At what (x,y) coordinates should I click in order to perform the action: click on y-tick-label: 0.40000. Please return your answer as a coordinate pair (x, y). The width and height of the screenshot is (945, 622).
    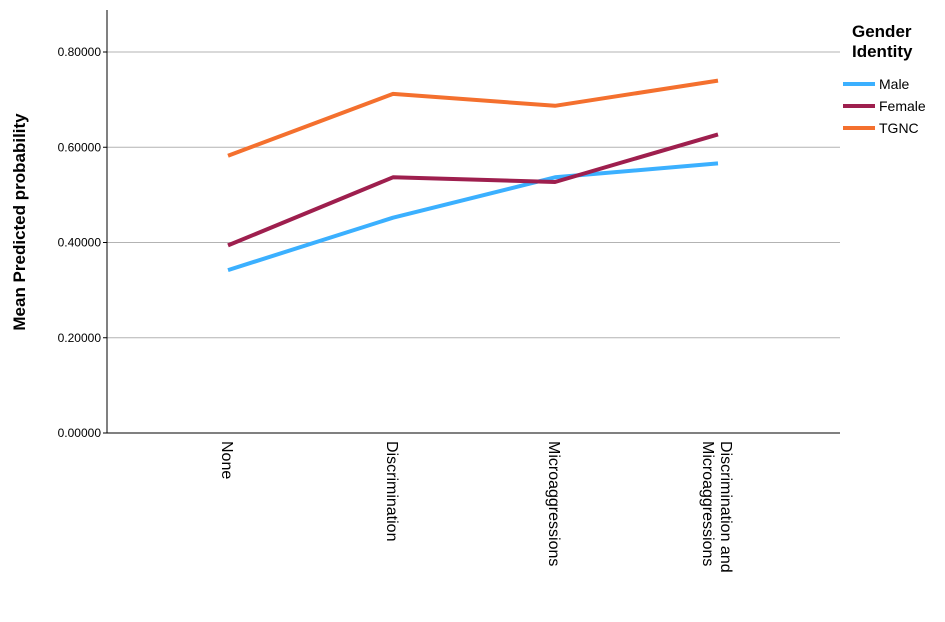
    Looking at the image, I should click on (80, 243).